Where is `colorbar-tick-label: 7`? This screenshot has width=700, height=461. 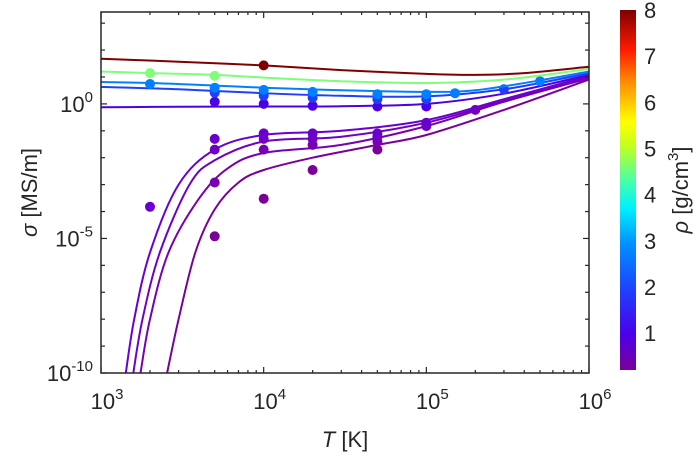 colorbar-tick-label: 7 is located at coordinates (650, 56).